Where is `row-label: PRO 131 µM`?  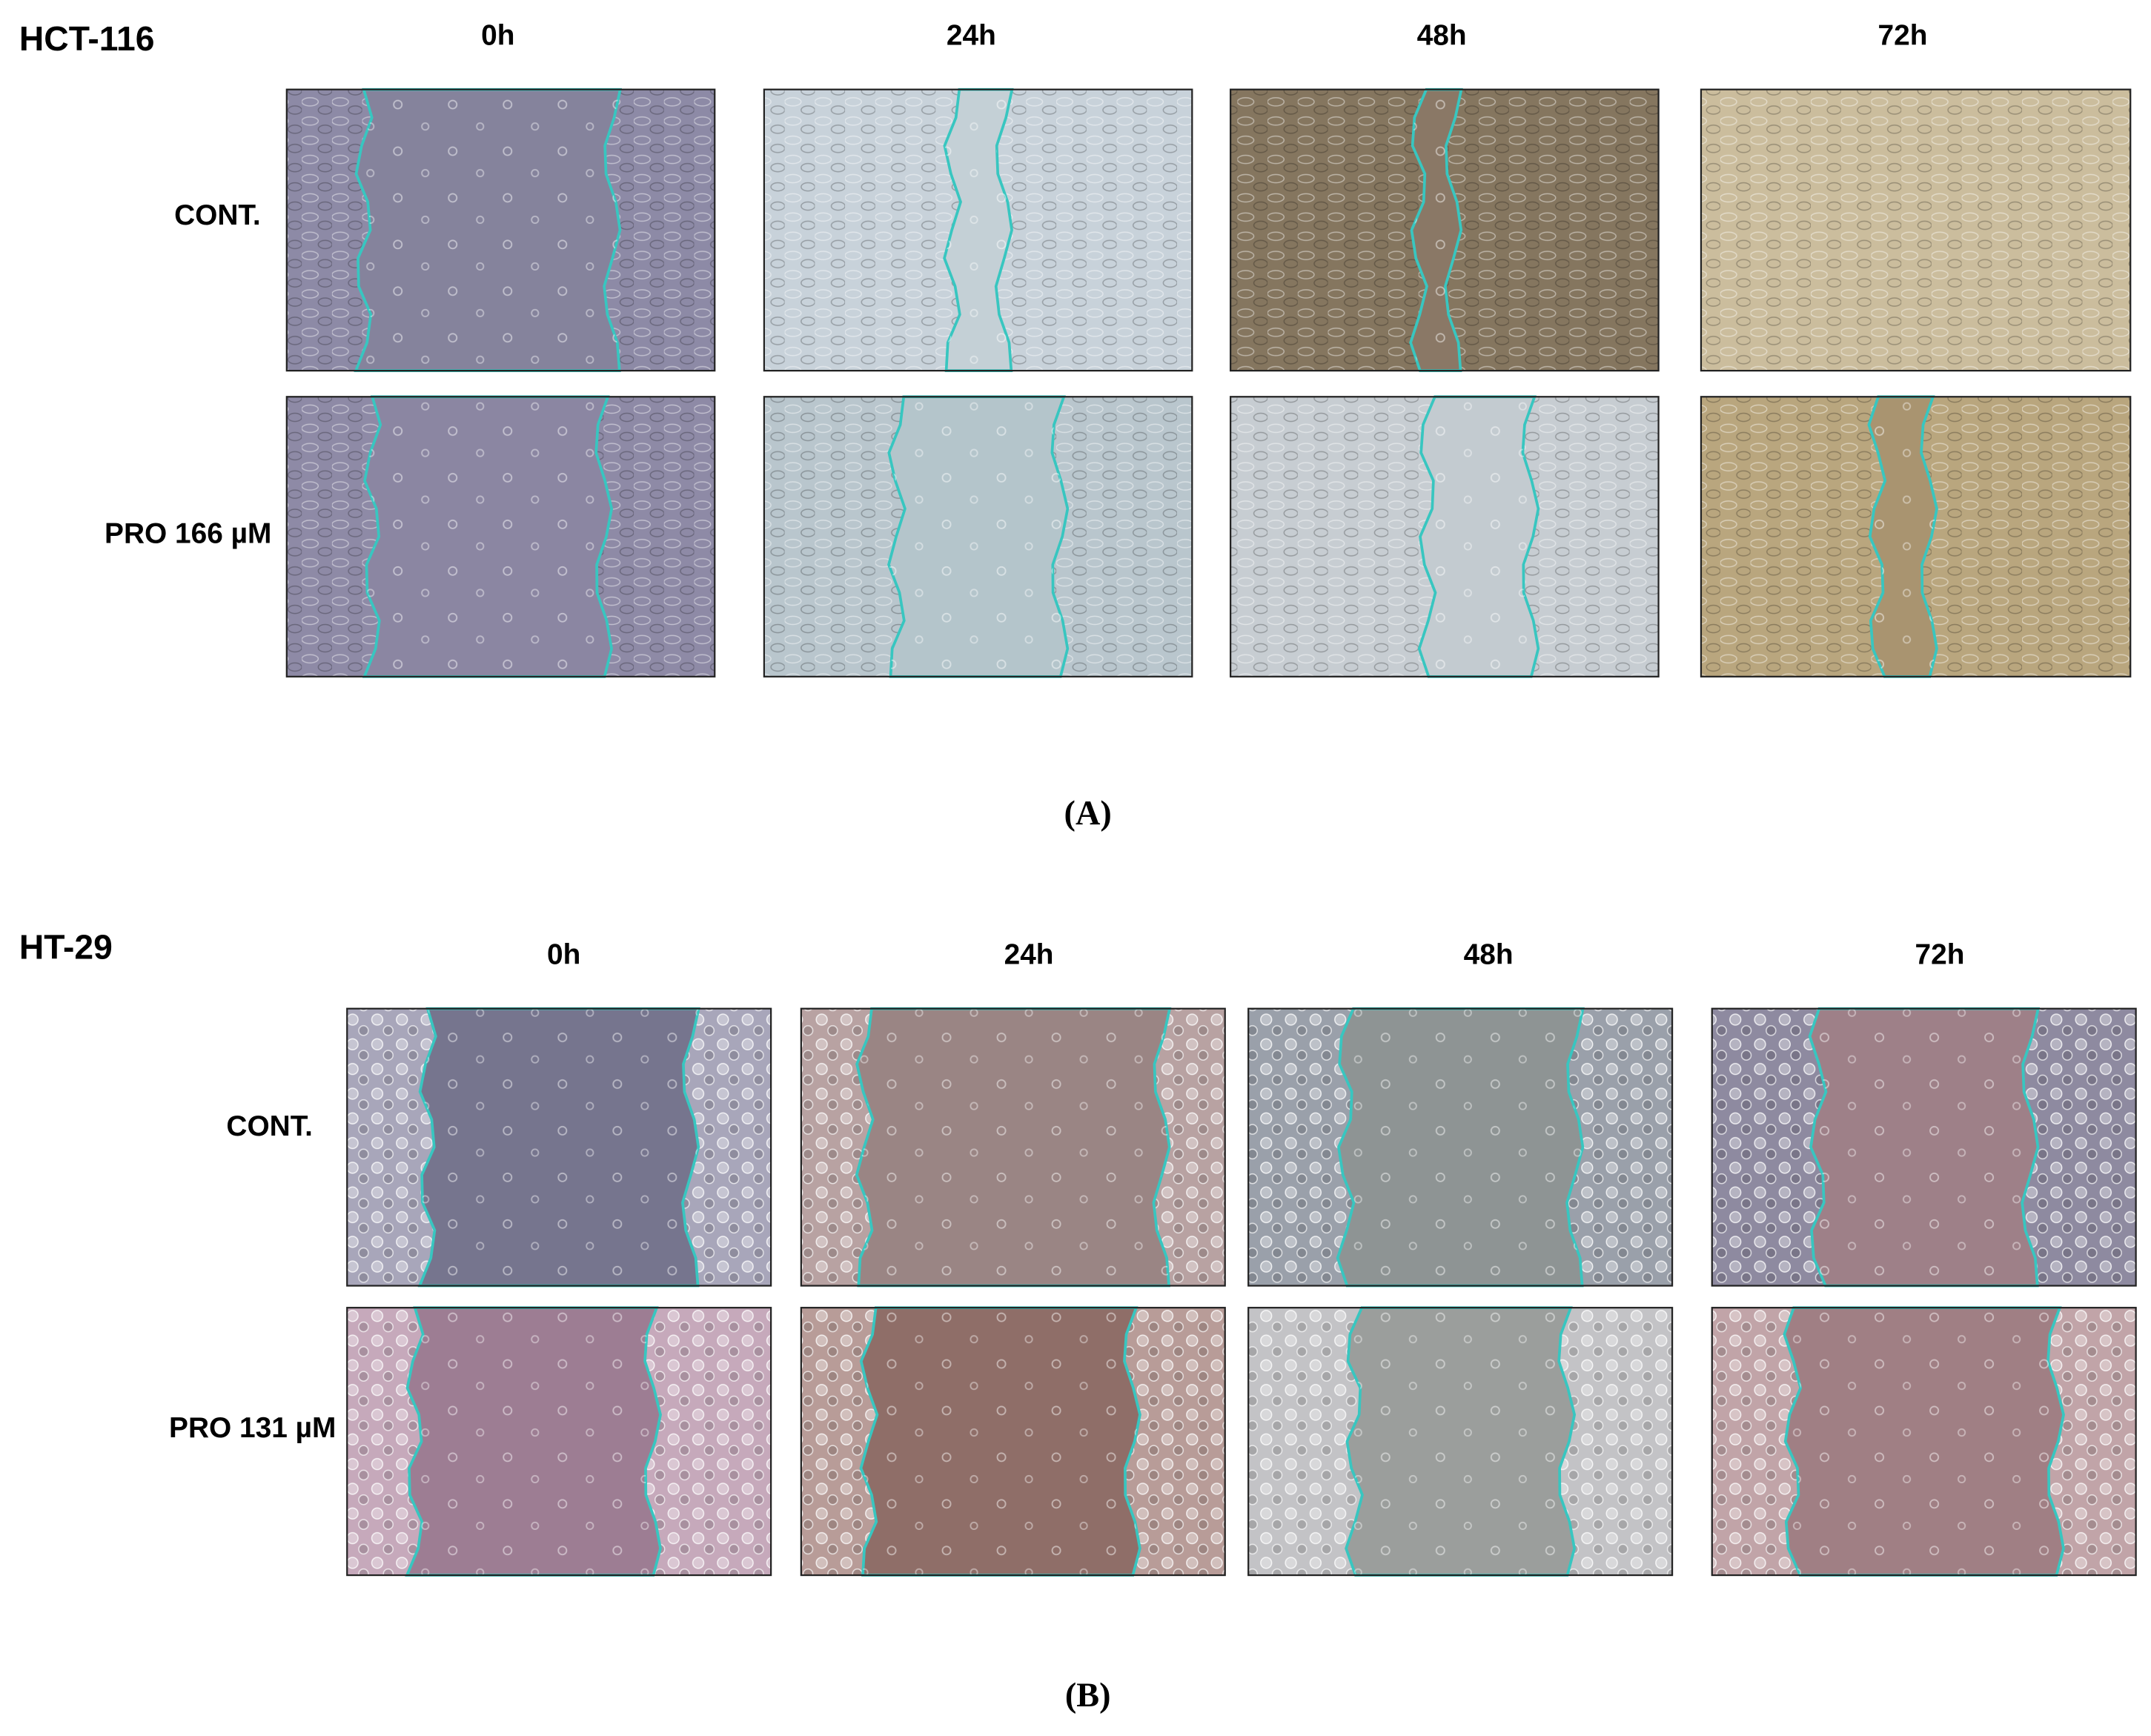 row-label: PRO 131 µM is located at coordinates (252, 1428).